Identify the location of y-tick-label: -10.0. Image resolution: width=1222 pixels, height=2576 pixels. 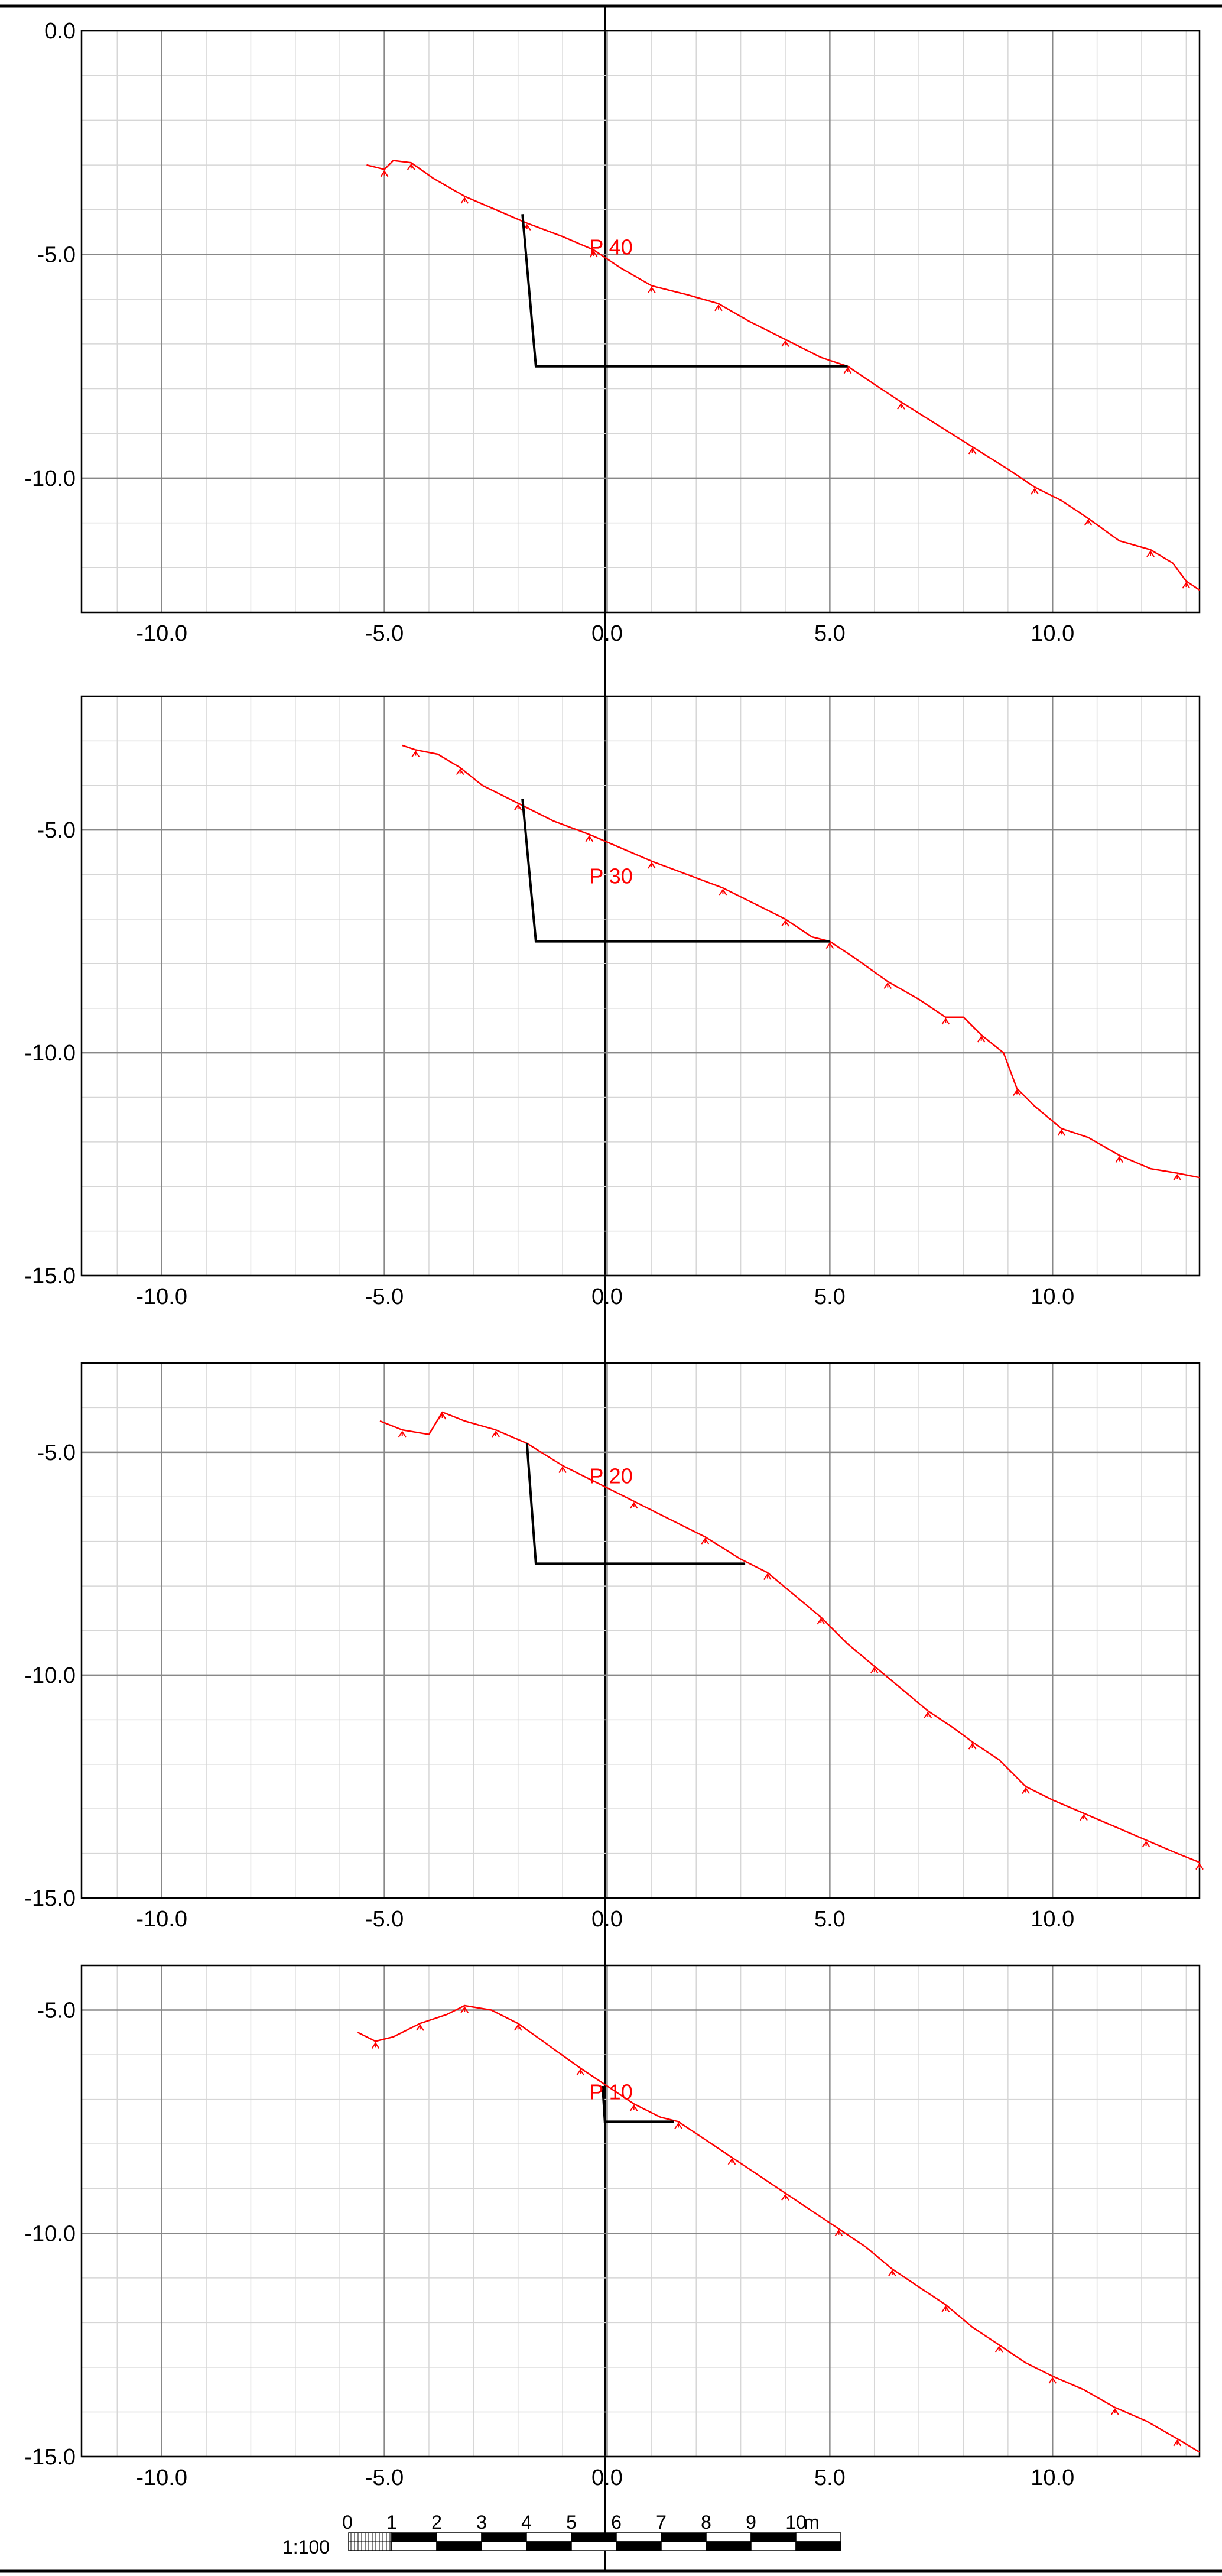
(50, 2233).